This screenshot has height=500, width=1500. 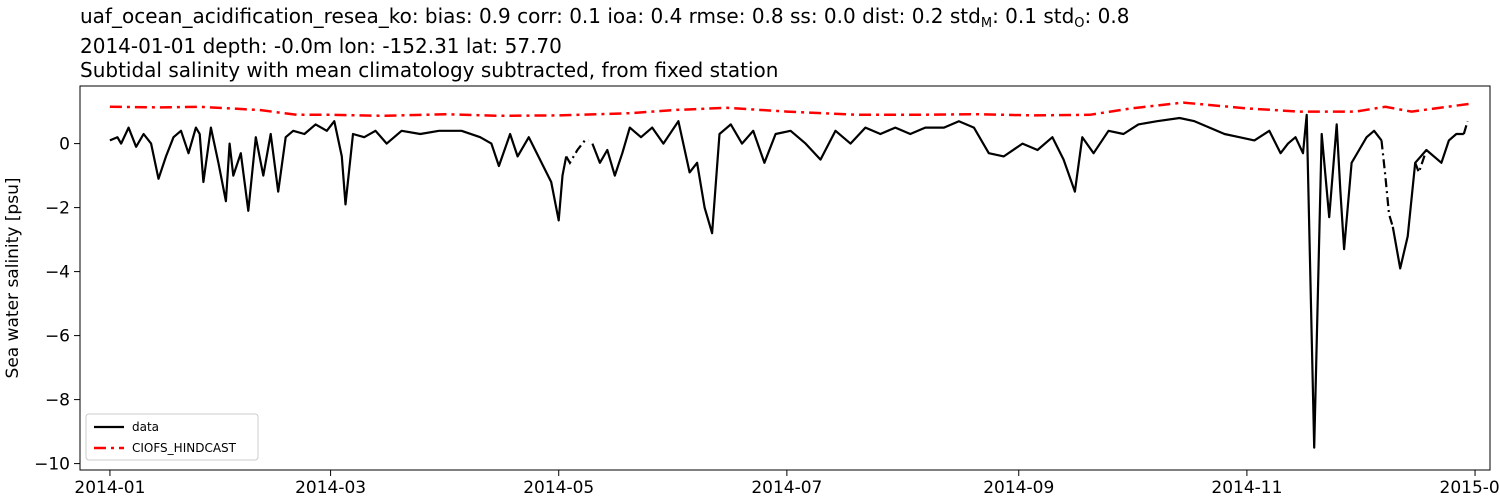 What do you see at coordinates (52, 465) in the screenshot?
I see `y-tick-label: −10` at bounding box center [52, 465].